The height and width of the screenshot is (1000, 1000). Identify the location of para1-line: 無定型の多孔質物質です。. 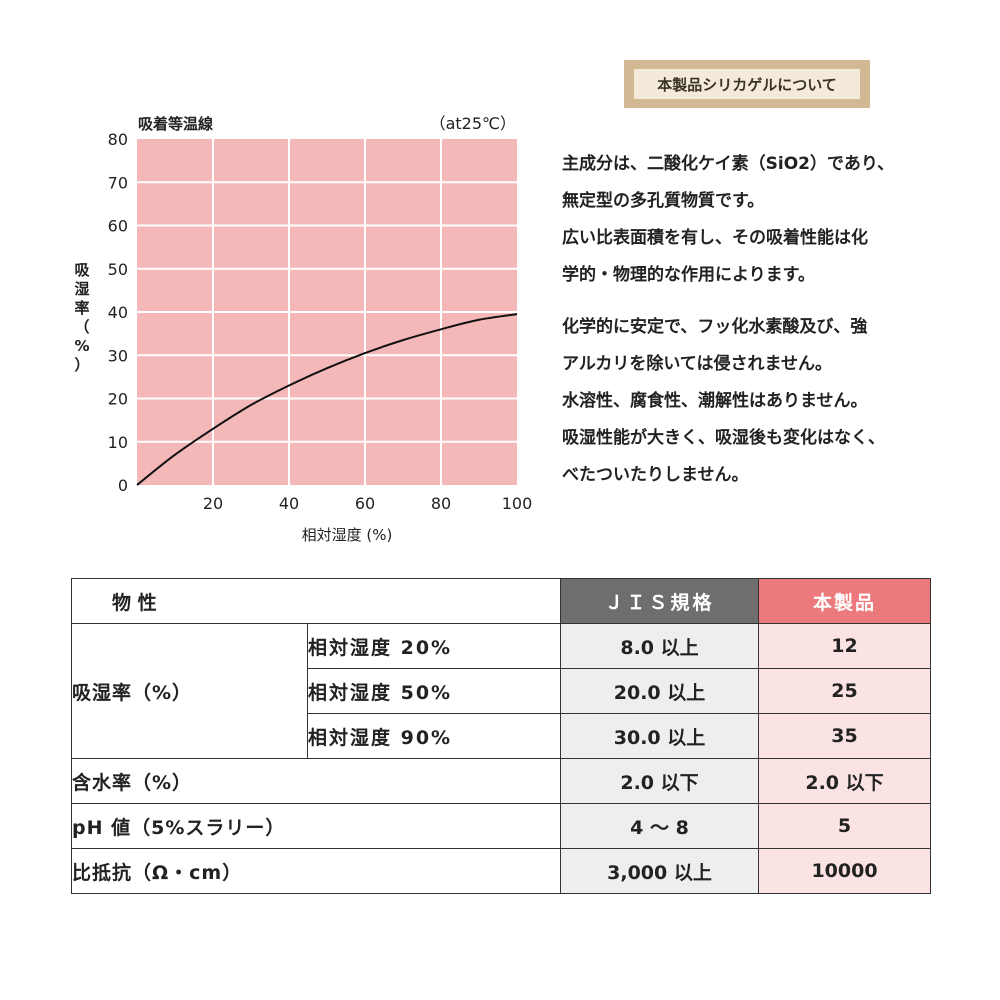
(663, 201).